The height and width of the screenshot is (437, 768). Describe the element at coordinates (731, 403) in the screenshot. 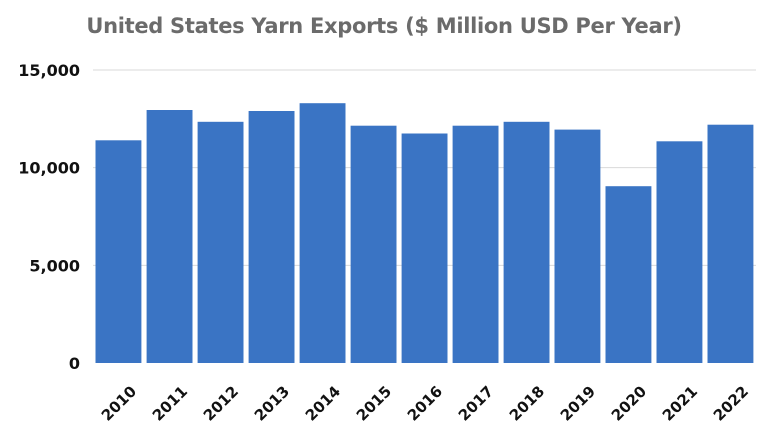

I see `x-tick-label: 2022` at that location.